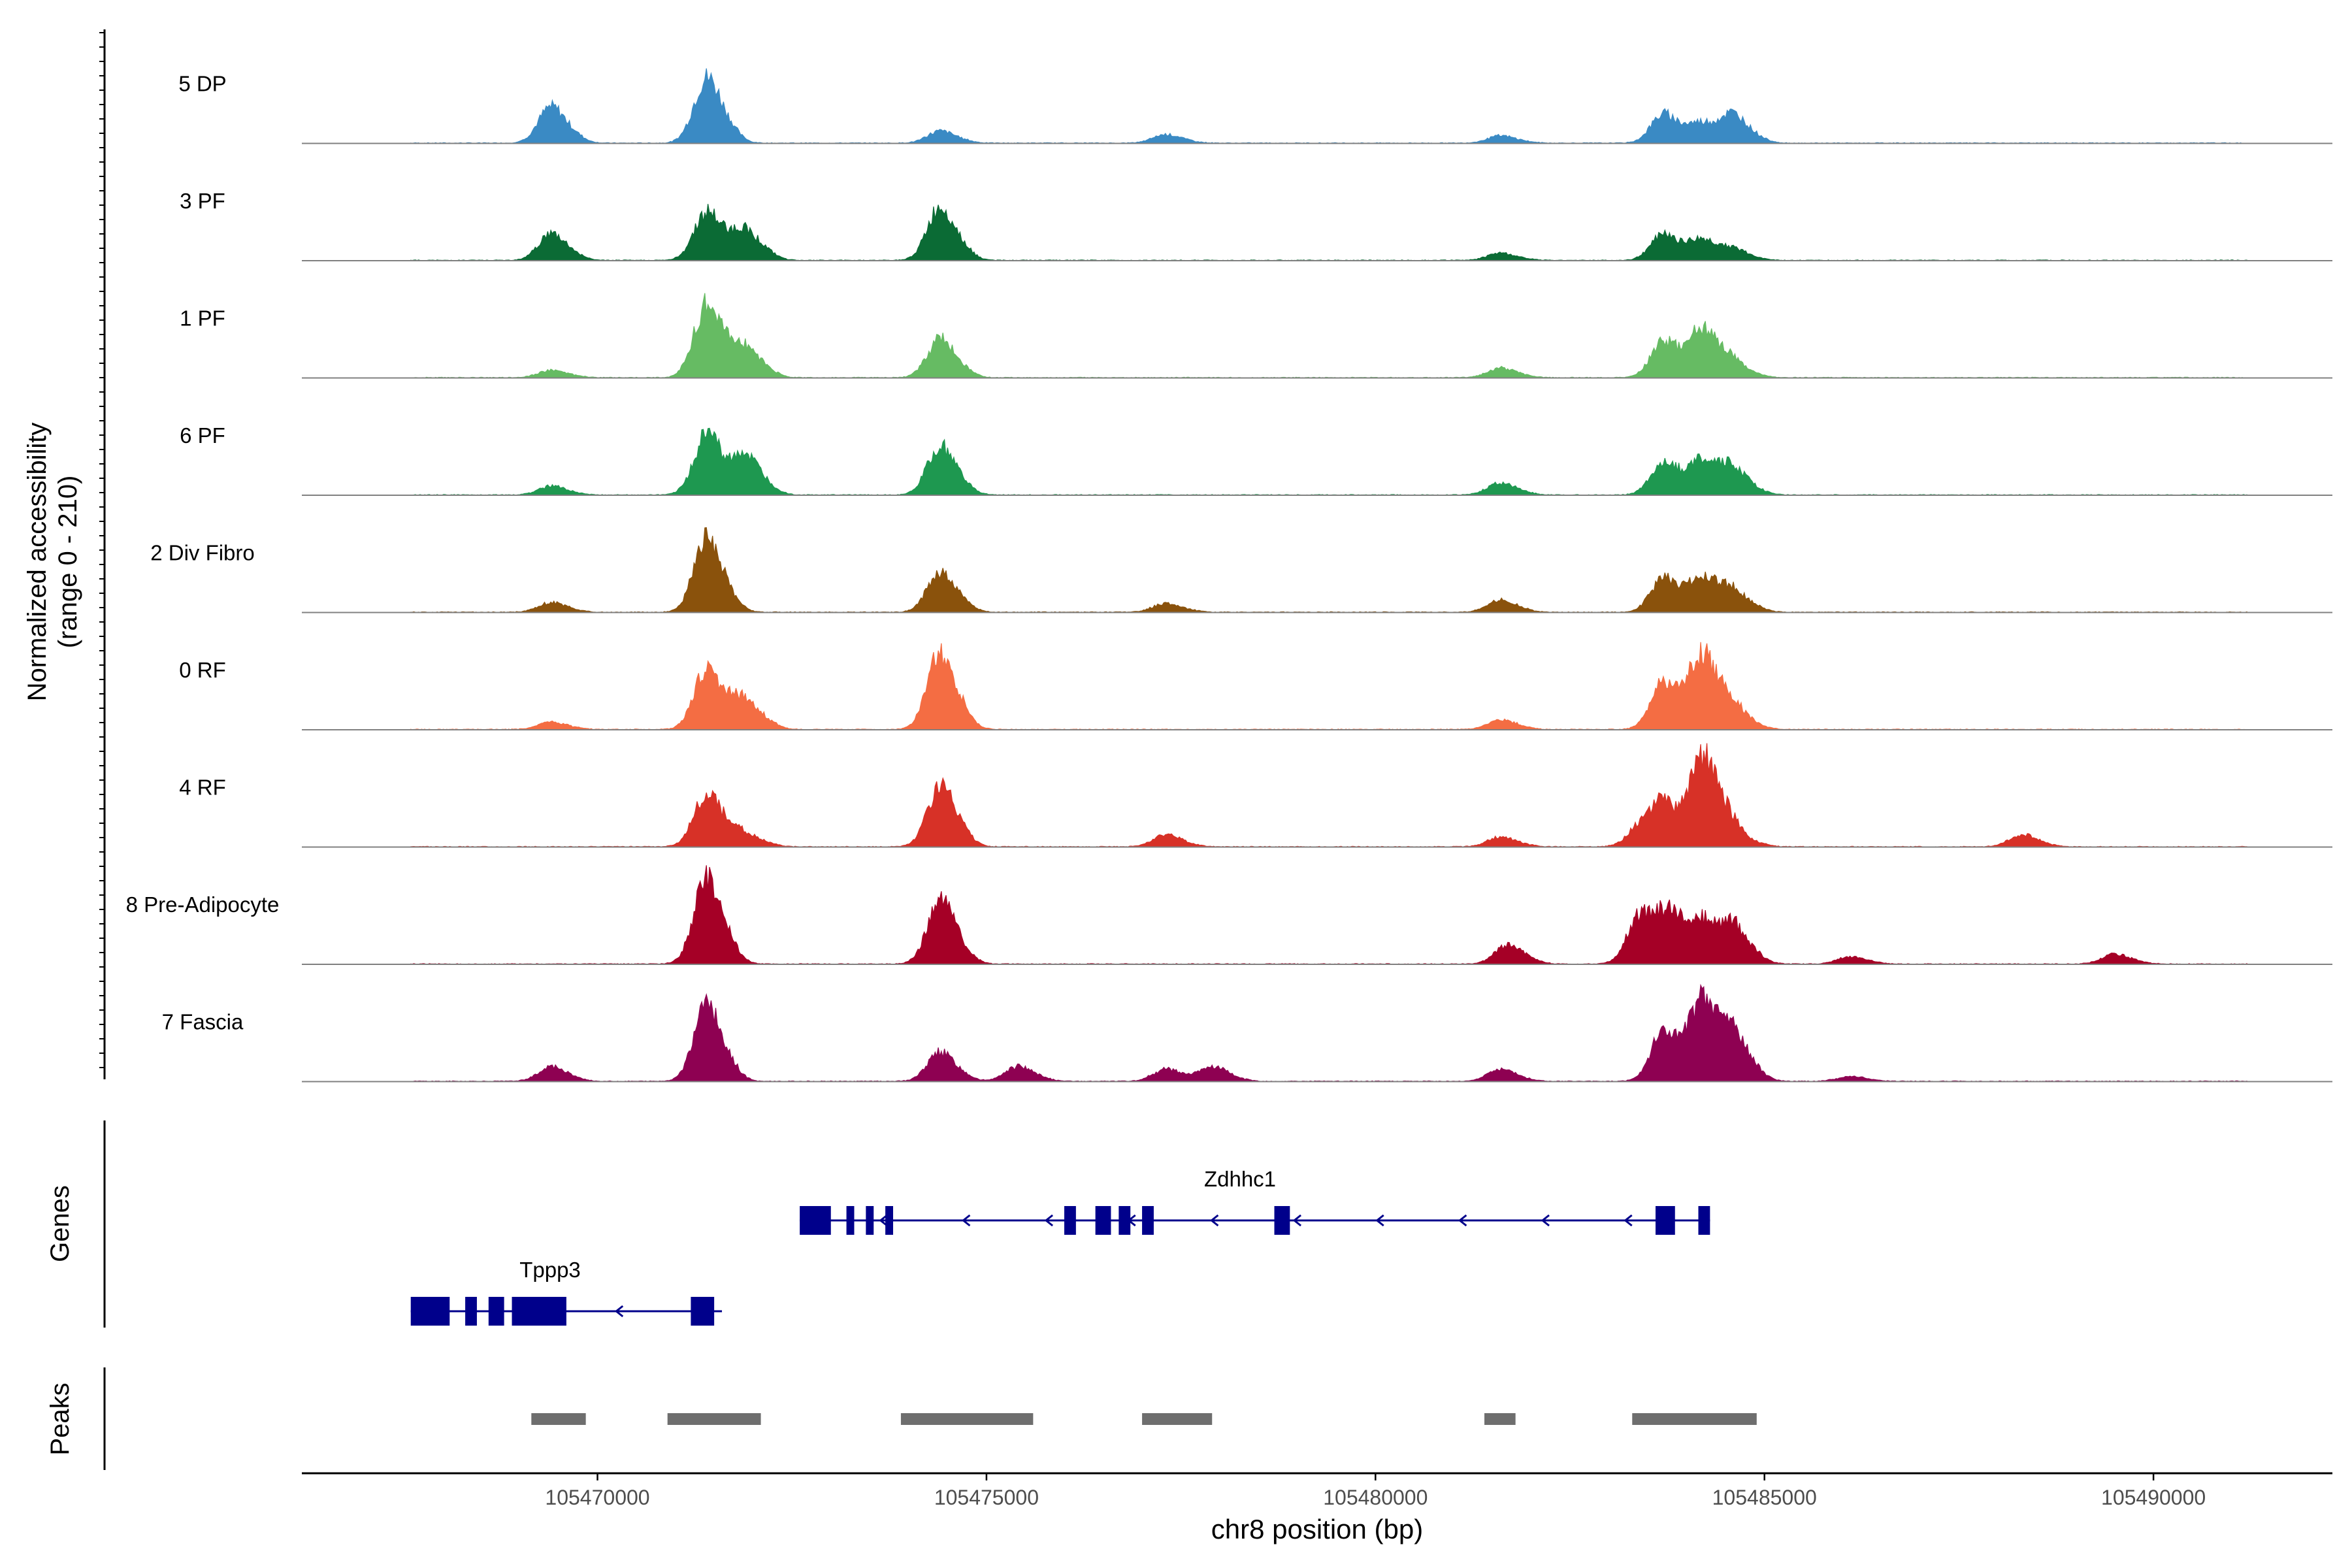  I want to click on track-5-dp: 5 DP, so click(1255, 106).